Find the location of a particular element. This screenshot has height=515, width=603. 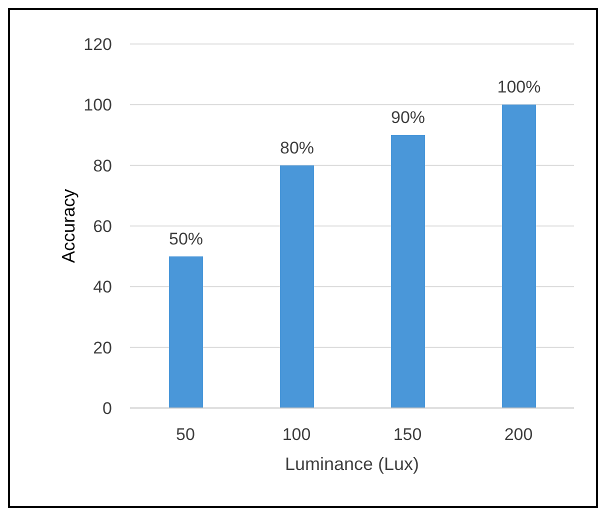

data-label: 80% is located at coordinates (297, 148).